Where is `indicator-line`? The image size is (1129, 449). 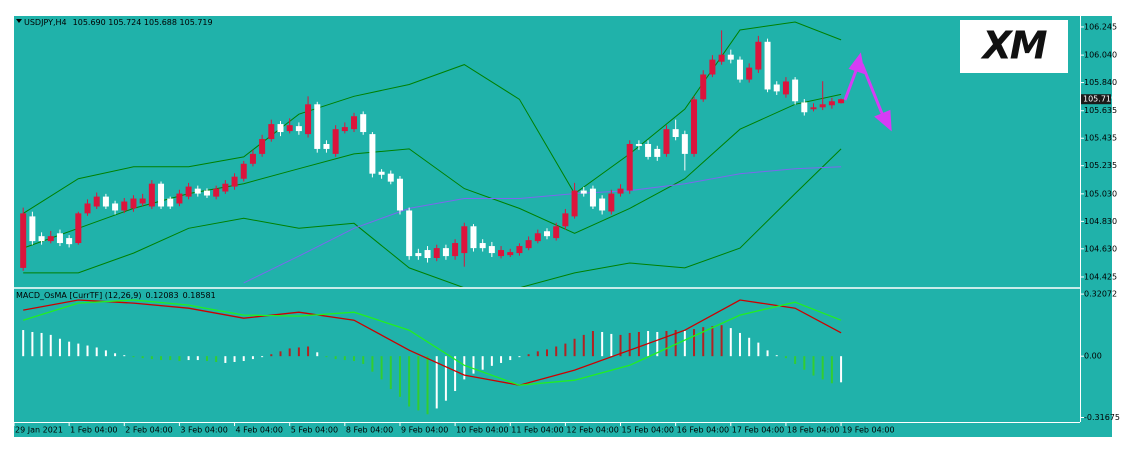
indicator-line is located at coordinates (542, 225).